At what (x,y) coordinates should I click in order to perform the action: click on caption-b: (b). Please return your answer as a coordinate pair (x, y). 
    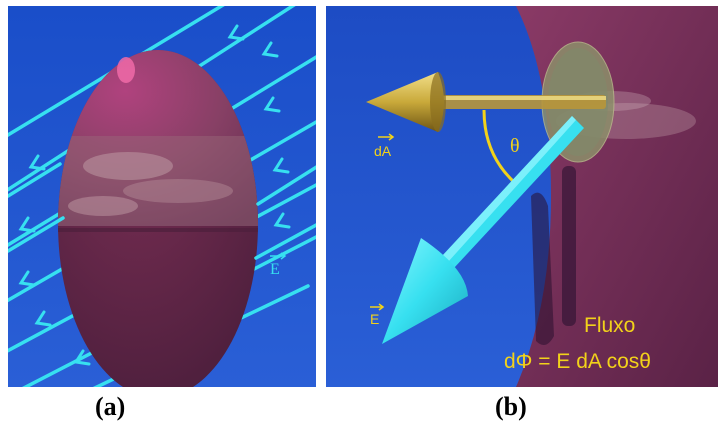
    Looking at the image, I should click on (511, 406).